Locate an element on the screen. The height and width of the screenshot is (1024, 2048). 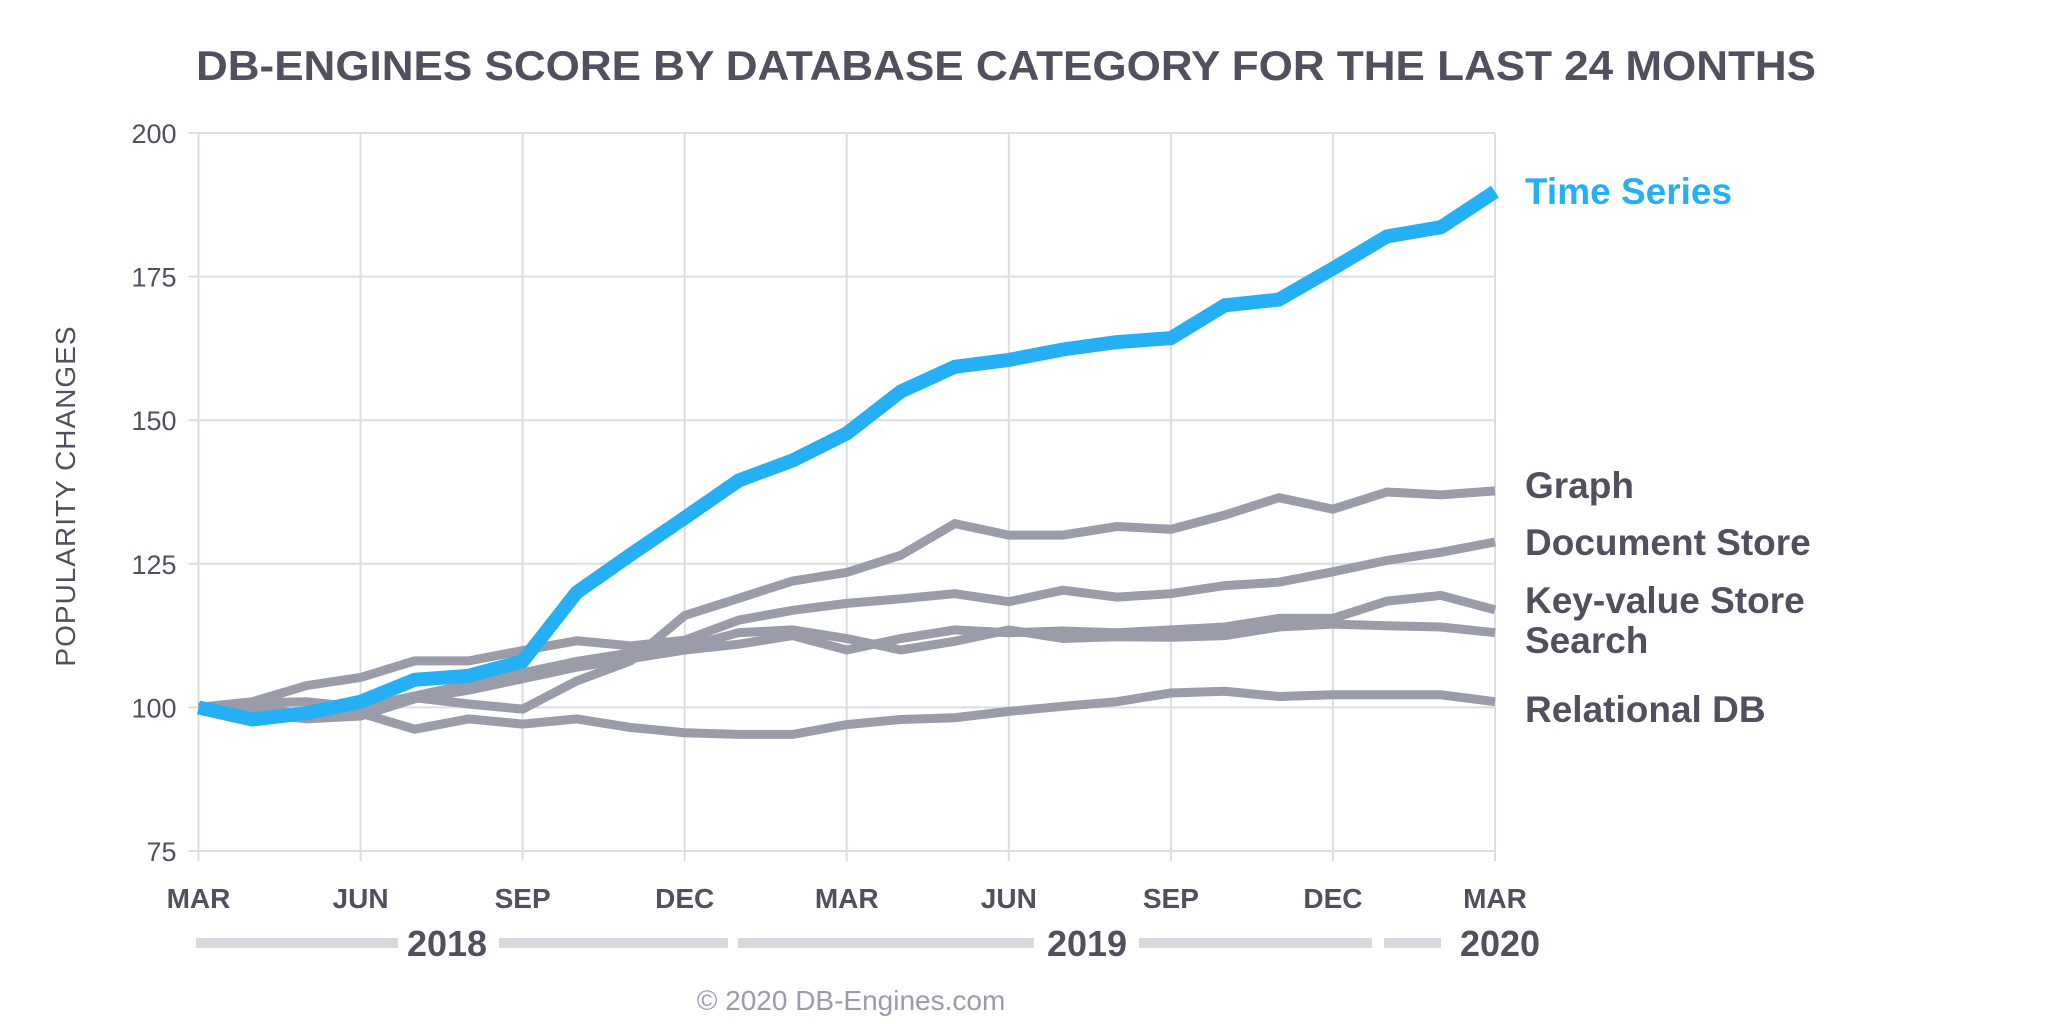
y-tick-label: 75 is located at coordinates (161, 852).